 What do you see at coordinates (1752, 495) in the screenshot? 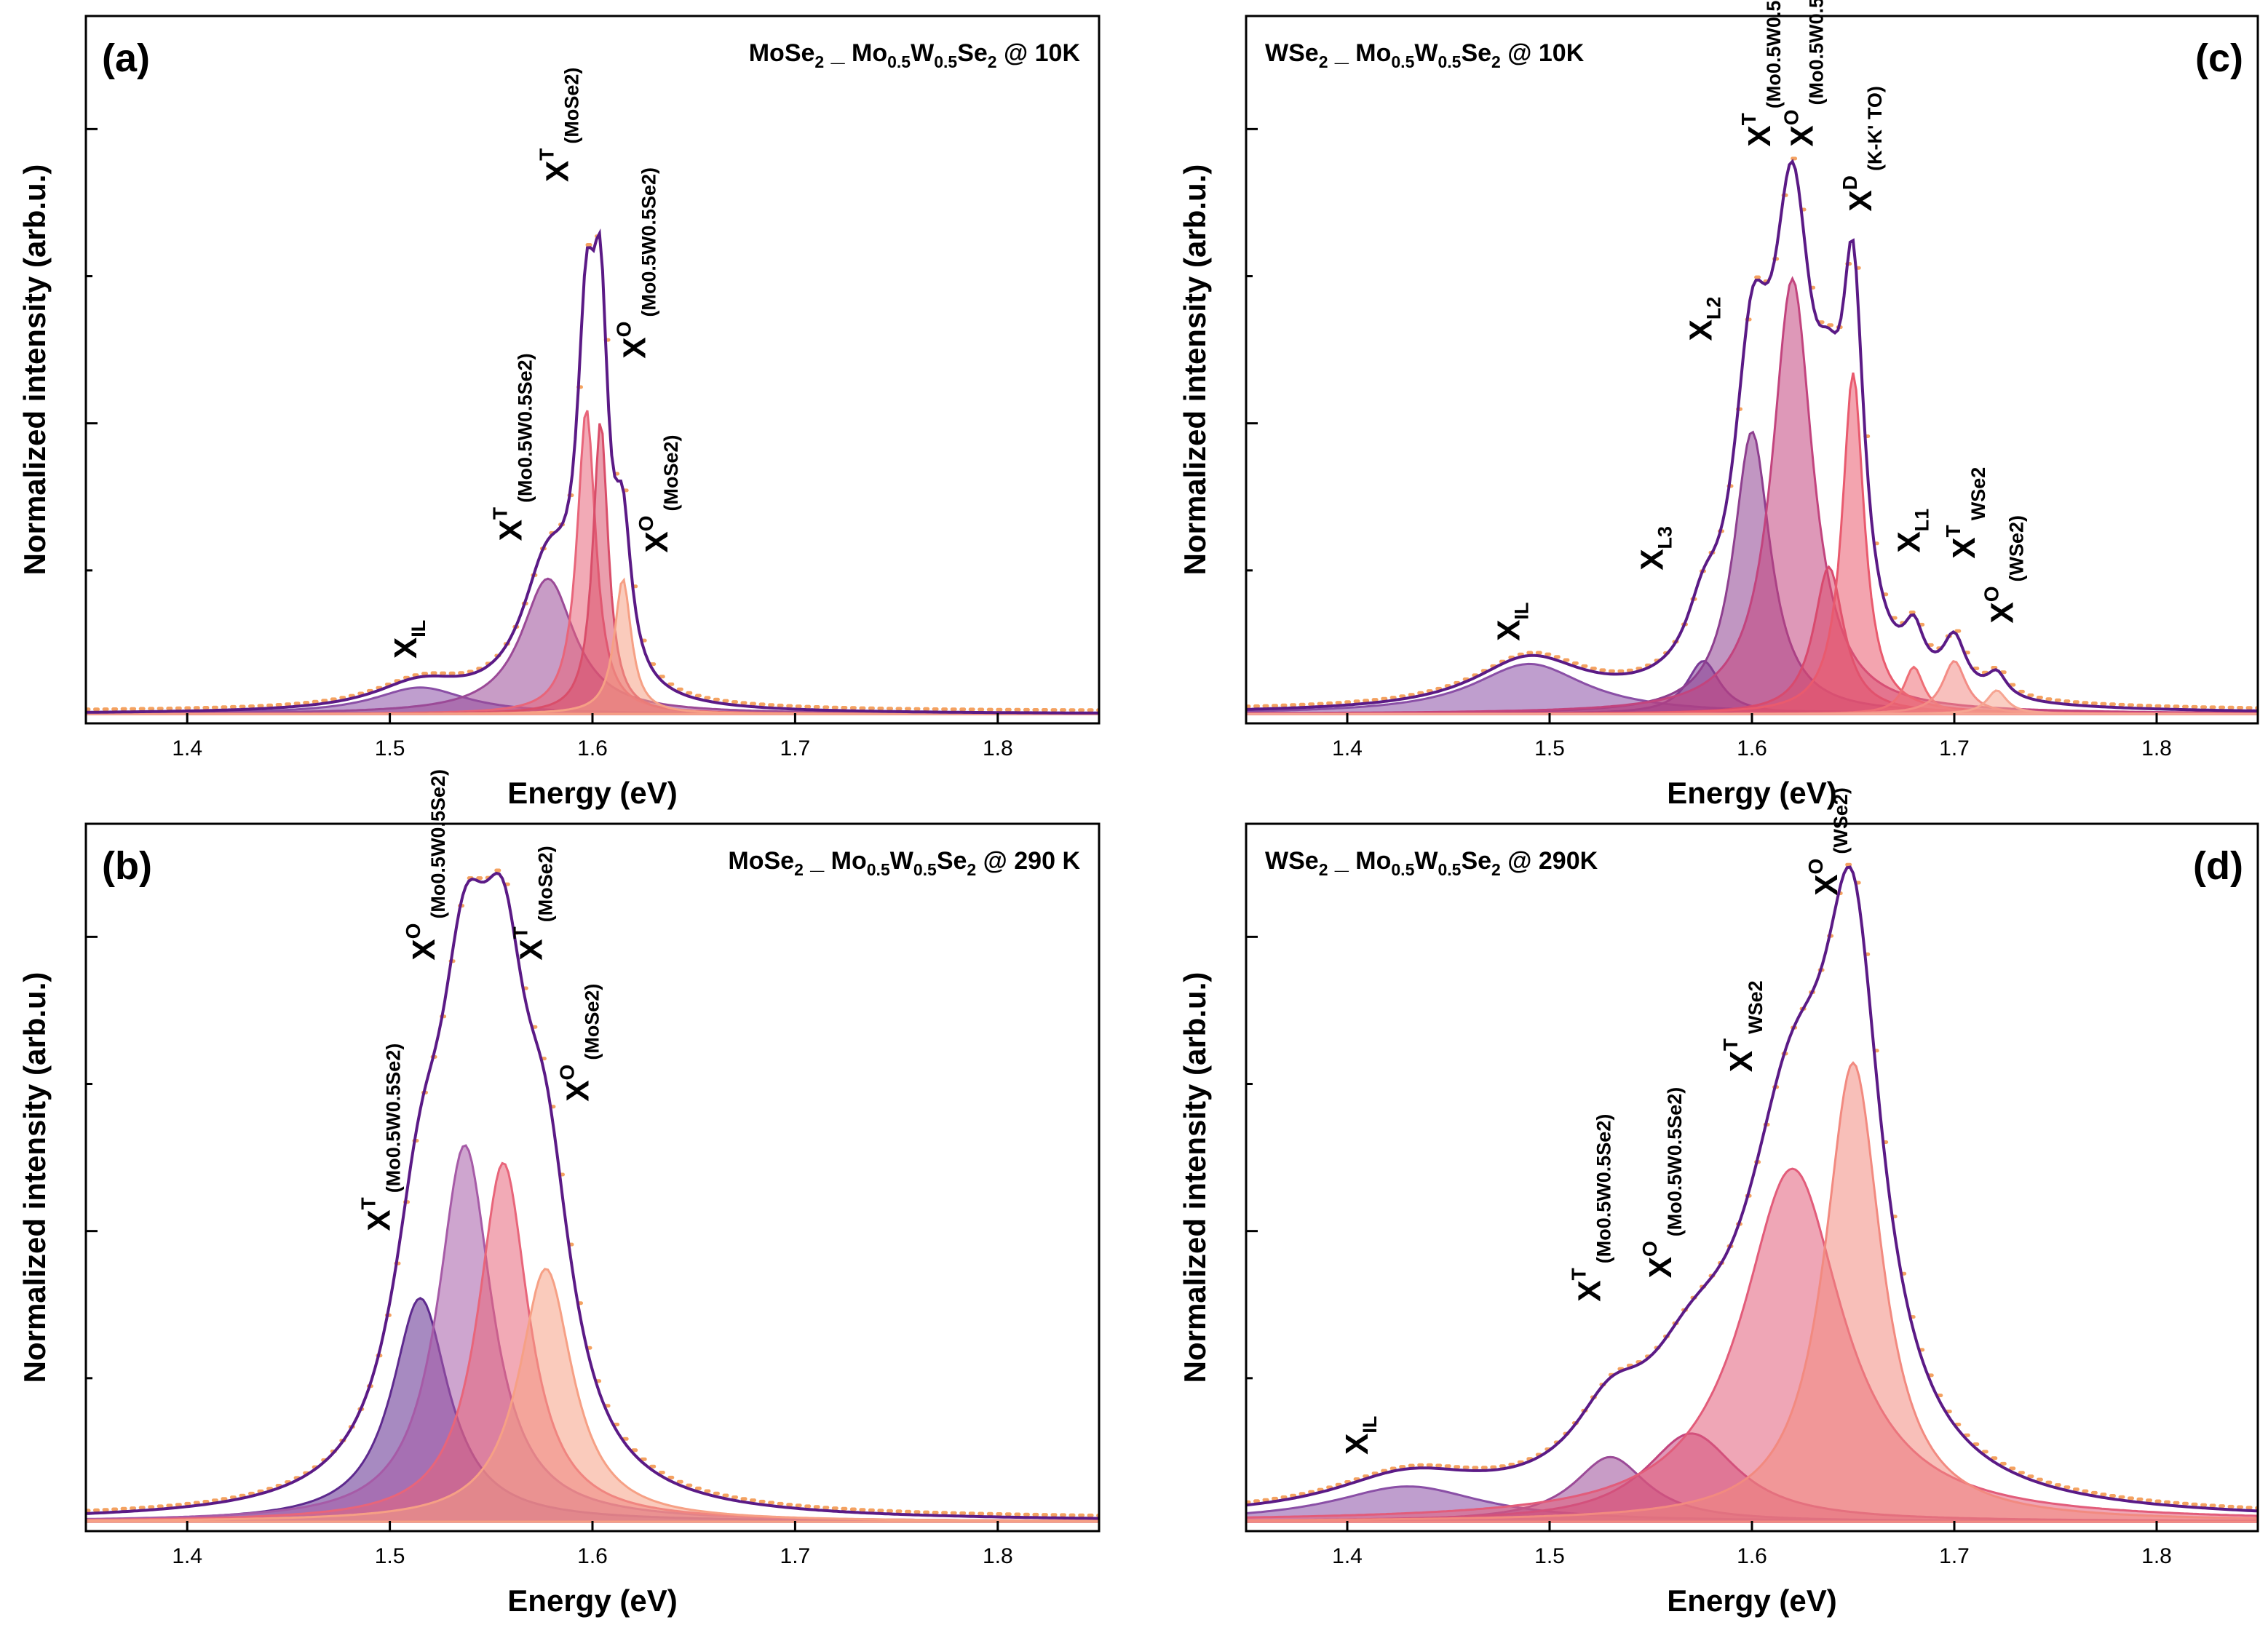
I see `peak-x-t-mo0-5w0-5se2-` at bounding box center [1752, 495].